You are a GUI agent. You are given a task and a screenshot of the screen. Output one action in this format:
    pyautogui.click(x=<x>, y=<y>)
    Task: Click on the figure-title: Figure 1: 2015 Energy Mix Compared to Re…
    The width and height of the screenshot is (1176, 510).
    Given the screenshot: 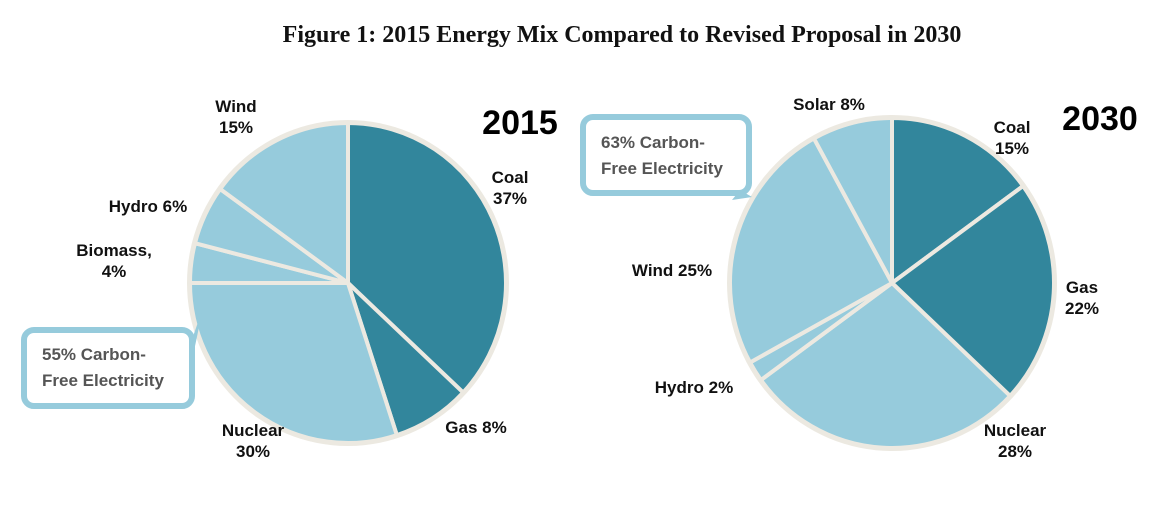 What is the action you would take?
    pyautogui.click(x=622, y=35)
    